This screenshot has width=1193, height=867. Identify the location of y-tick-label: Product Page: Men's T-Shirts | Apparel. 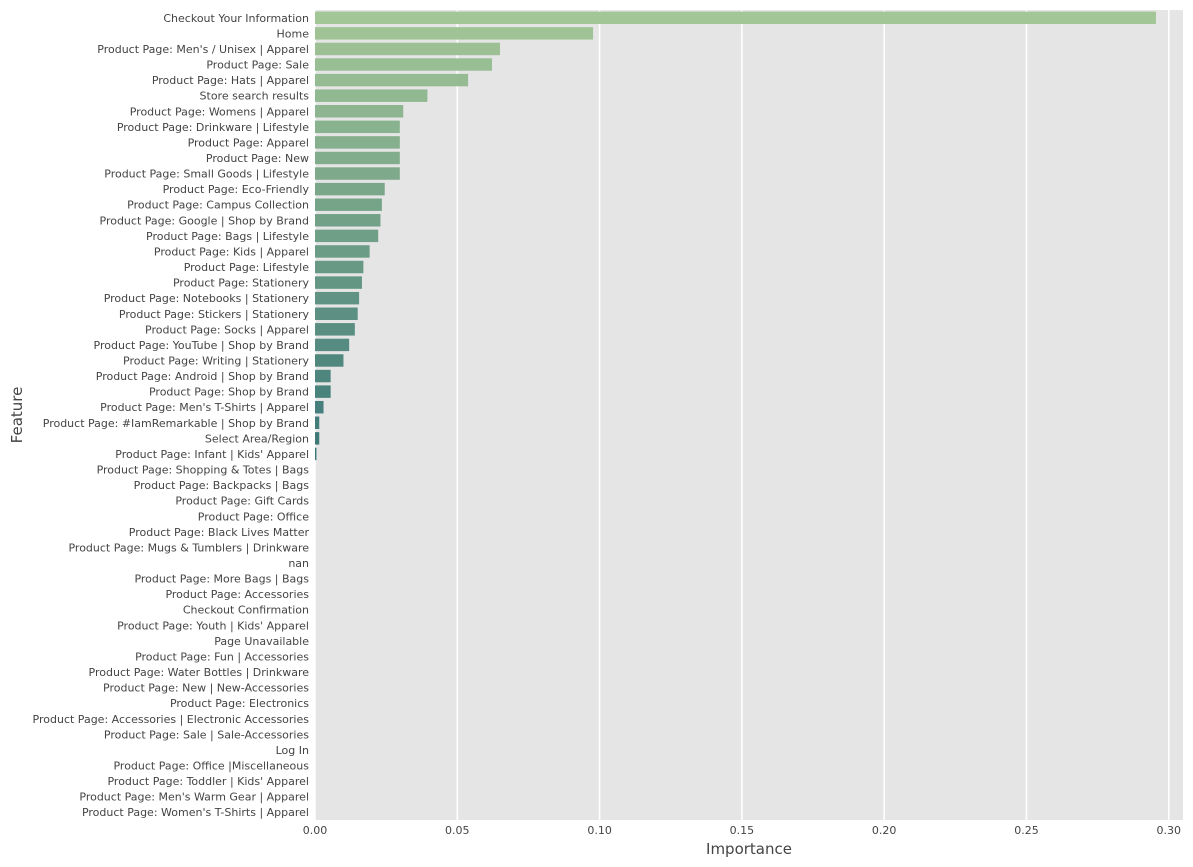
(204, 407).